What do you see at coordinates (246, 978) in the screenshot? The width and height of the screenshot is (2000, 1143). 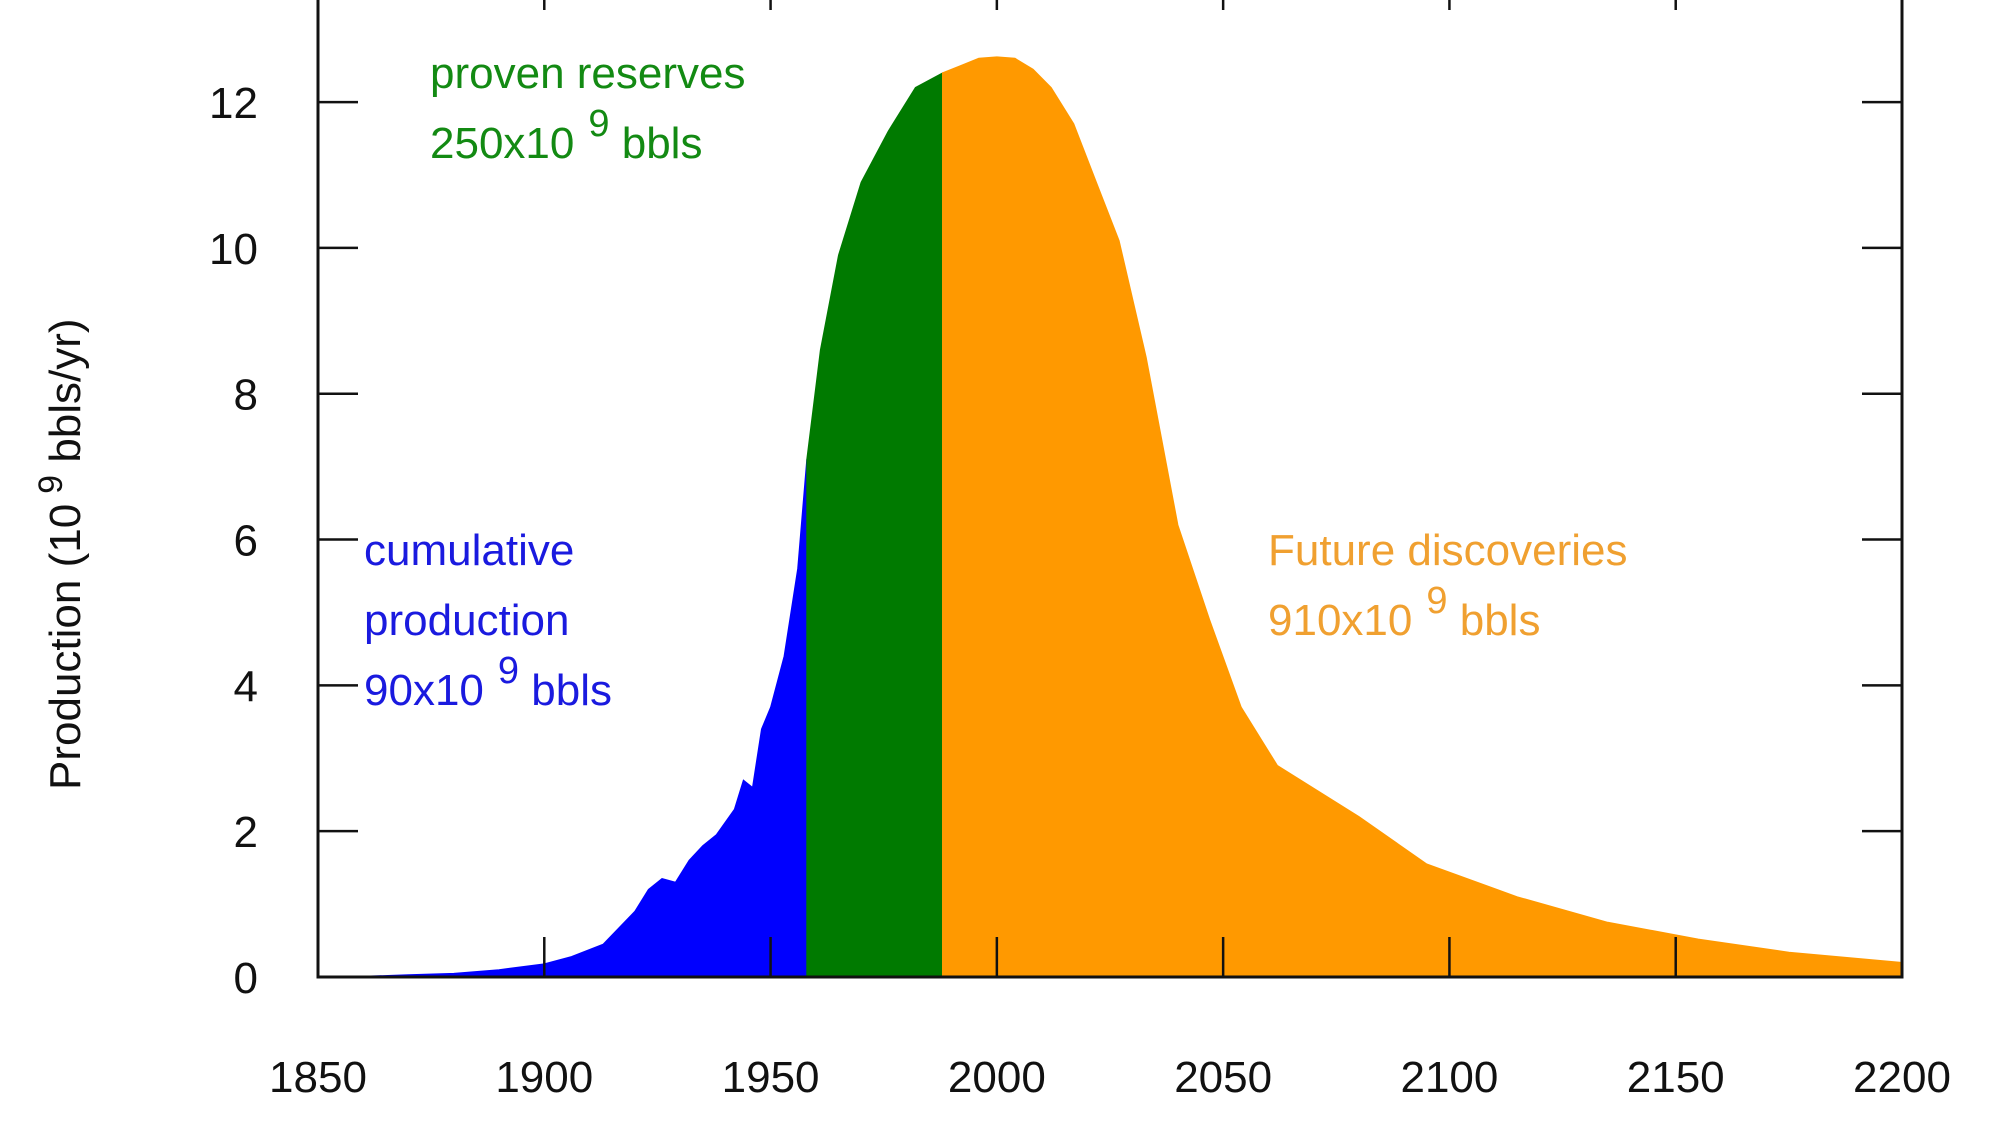 I see `y-tick-label: 0` at bounding box center [246, 978].